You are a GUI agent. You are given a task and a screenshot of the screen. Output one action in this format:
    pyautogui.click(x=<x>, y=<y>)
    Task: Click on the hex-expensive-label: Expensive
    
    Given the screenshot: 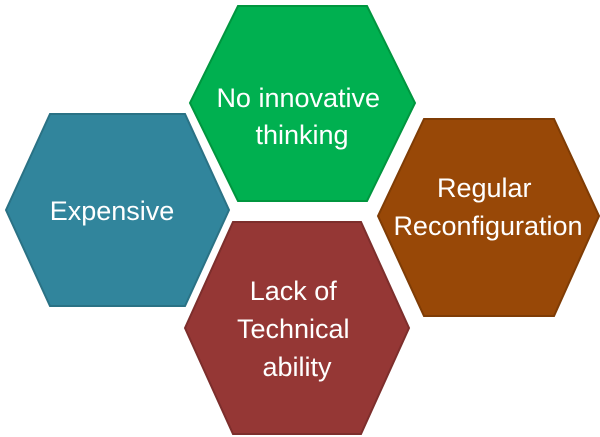 What is the action you would take?
    pyautogui.click(x=112, y=211)
    